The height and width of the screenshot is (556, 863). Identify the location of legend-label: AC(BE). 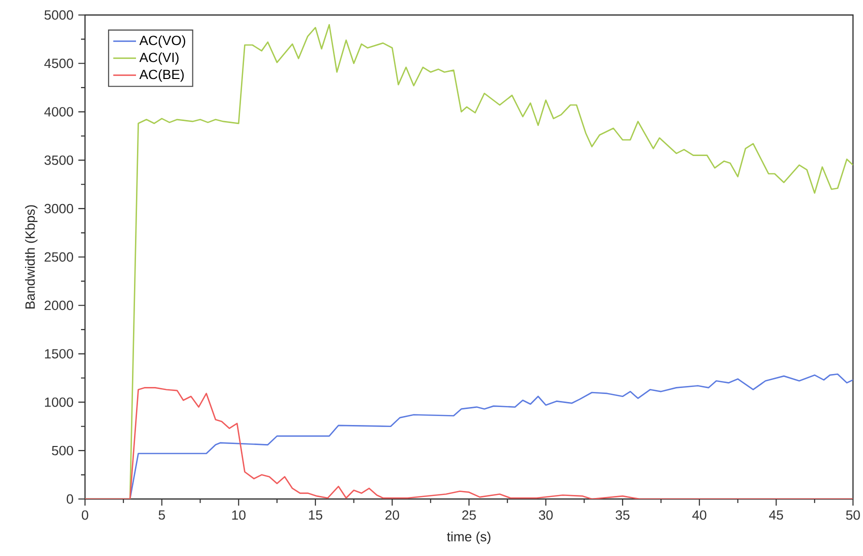
(161, 75).